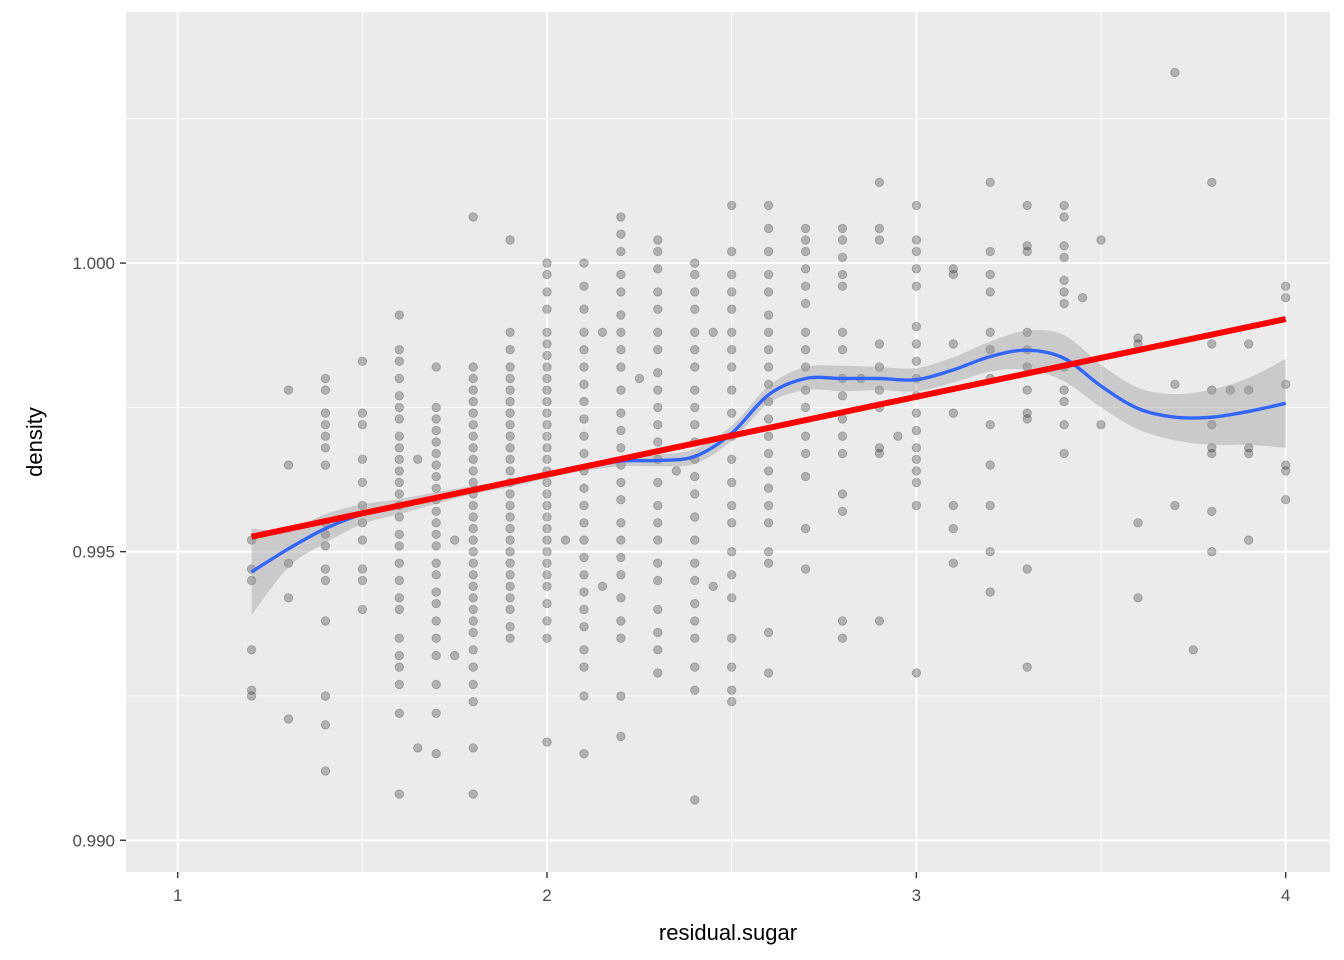  What do you see at coordinates (1285, 895) in the screenshot?
I see `x-tick-label: 4` at bounding box center [1285, 895].